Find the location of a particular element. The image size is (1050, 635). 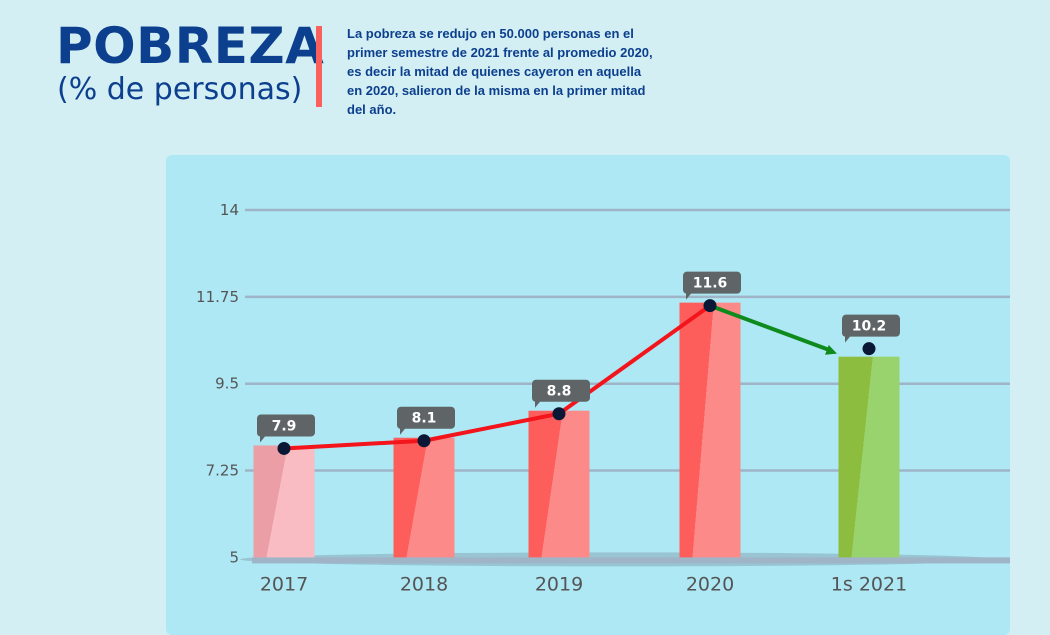

data-label: 7.9 is located at coordinates (284, 426).